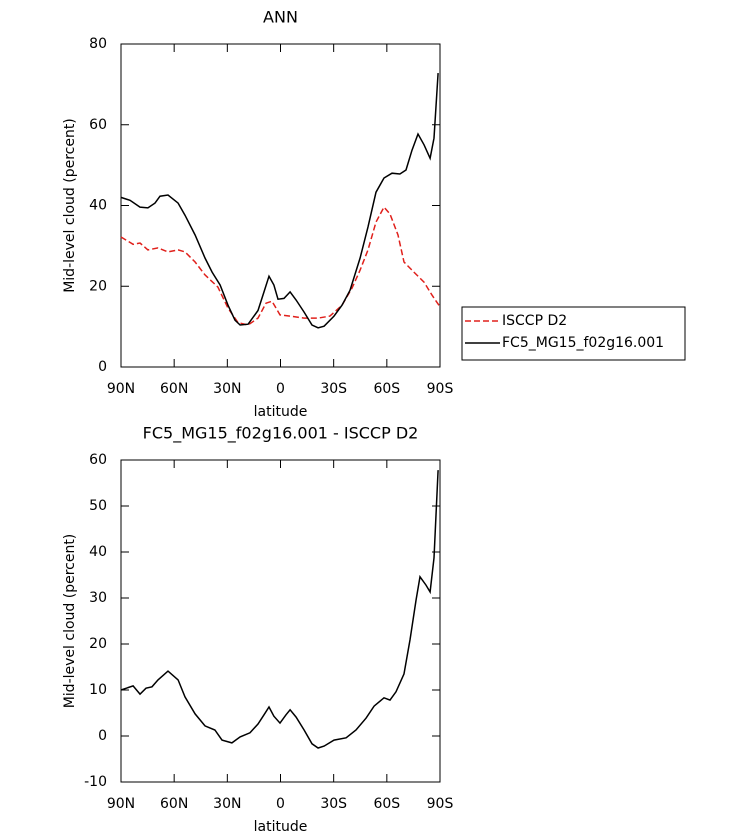 This screenshot has width=733, height=840. Describe the element at coordinates (95, 782) in the screenshot. I see `y-tick-label: -10` at that location.